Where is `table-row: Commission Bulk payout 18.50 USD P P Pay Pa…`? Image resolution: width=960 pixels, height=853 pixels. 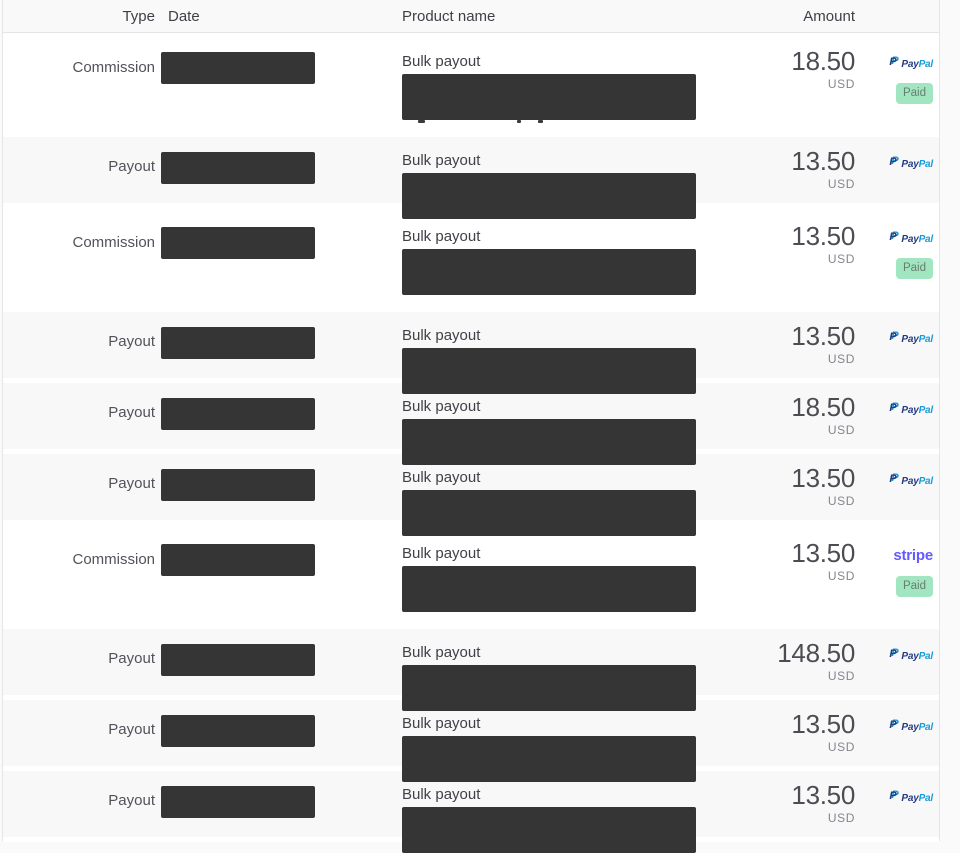
table-row: Commission Bulk payout 18.50 USD P P Pay Pa… is located at coordinates (471, 85).